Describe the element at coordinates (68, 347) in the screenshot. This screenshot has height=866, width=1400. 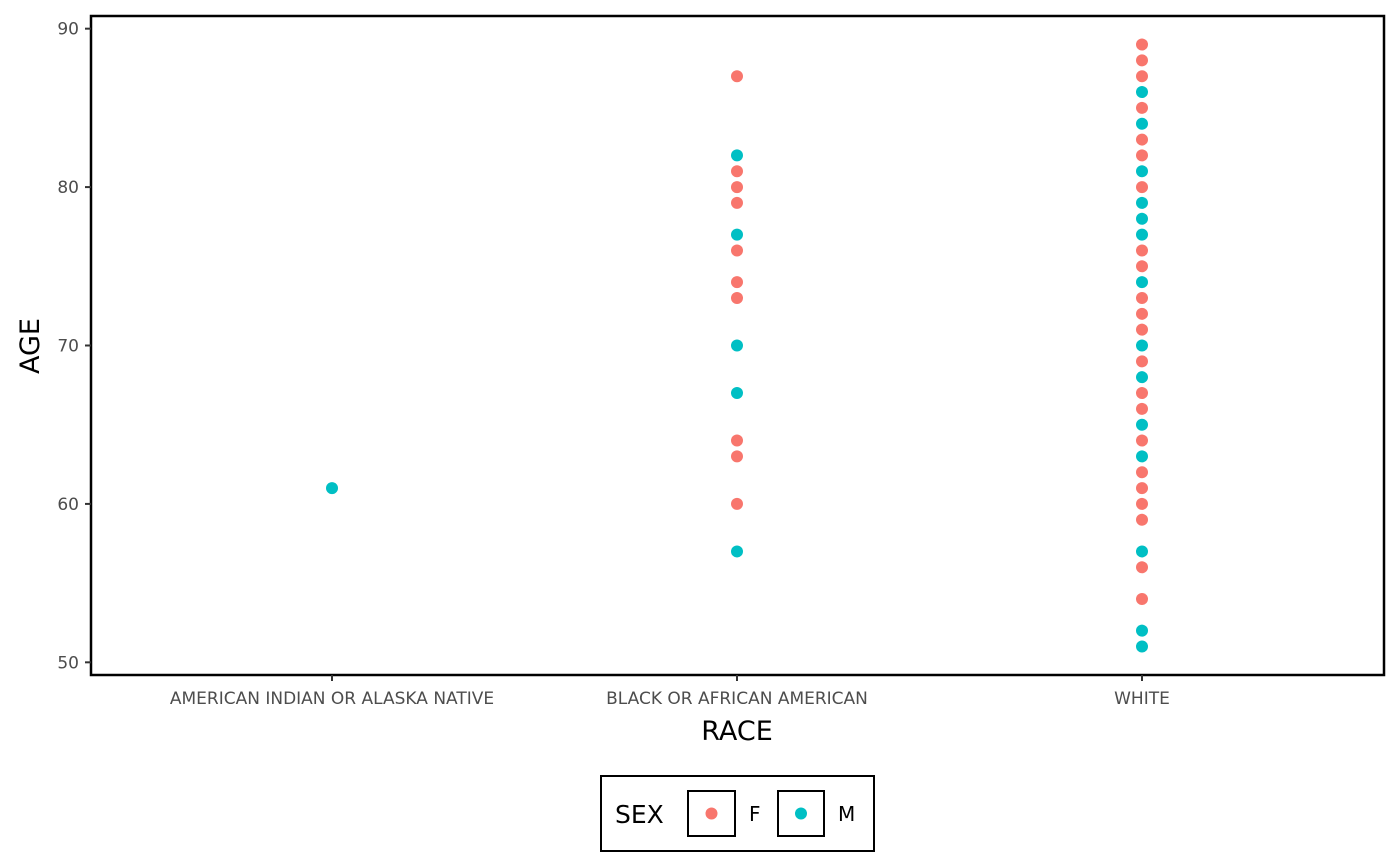
I see `y-tick-label: 70` at that location.